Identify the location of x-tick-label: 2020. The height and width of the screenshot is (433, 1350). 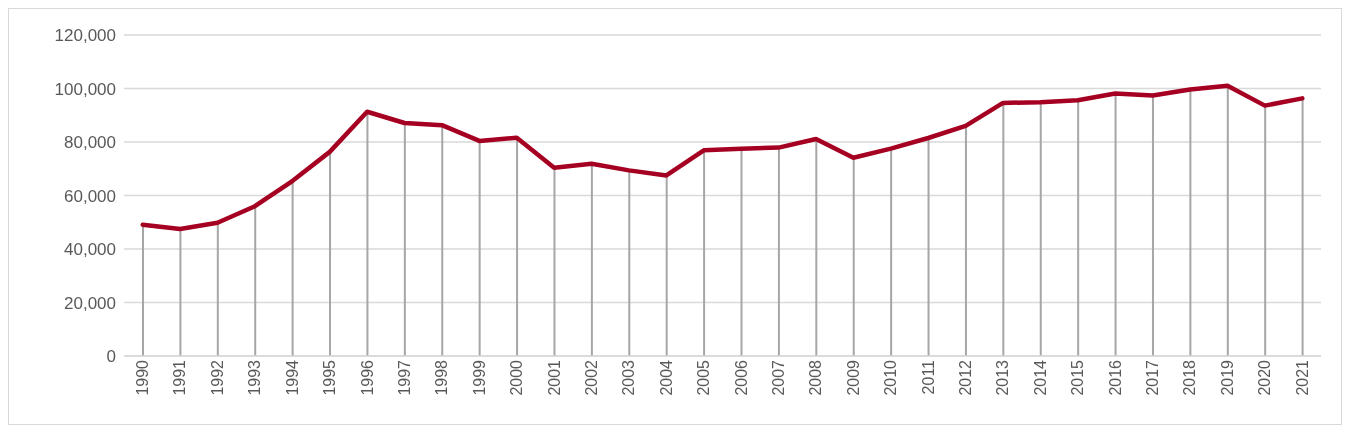
(1265, 377).